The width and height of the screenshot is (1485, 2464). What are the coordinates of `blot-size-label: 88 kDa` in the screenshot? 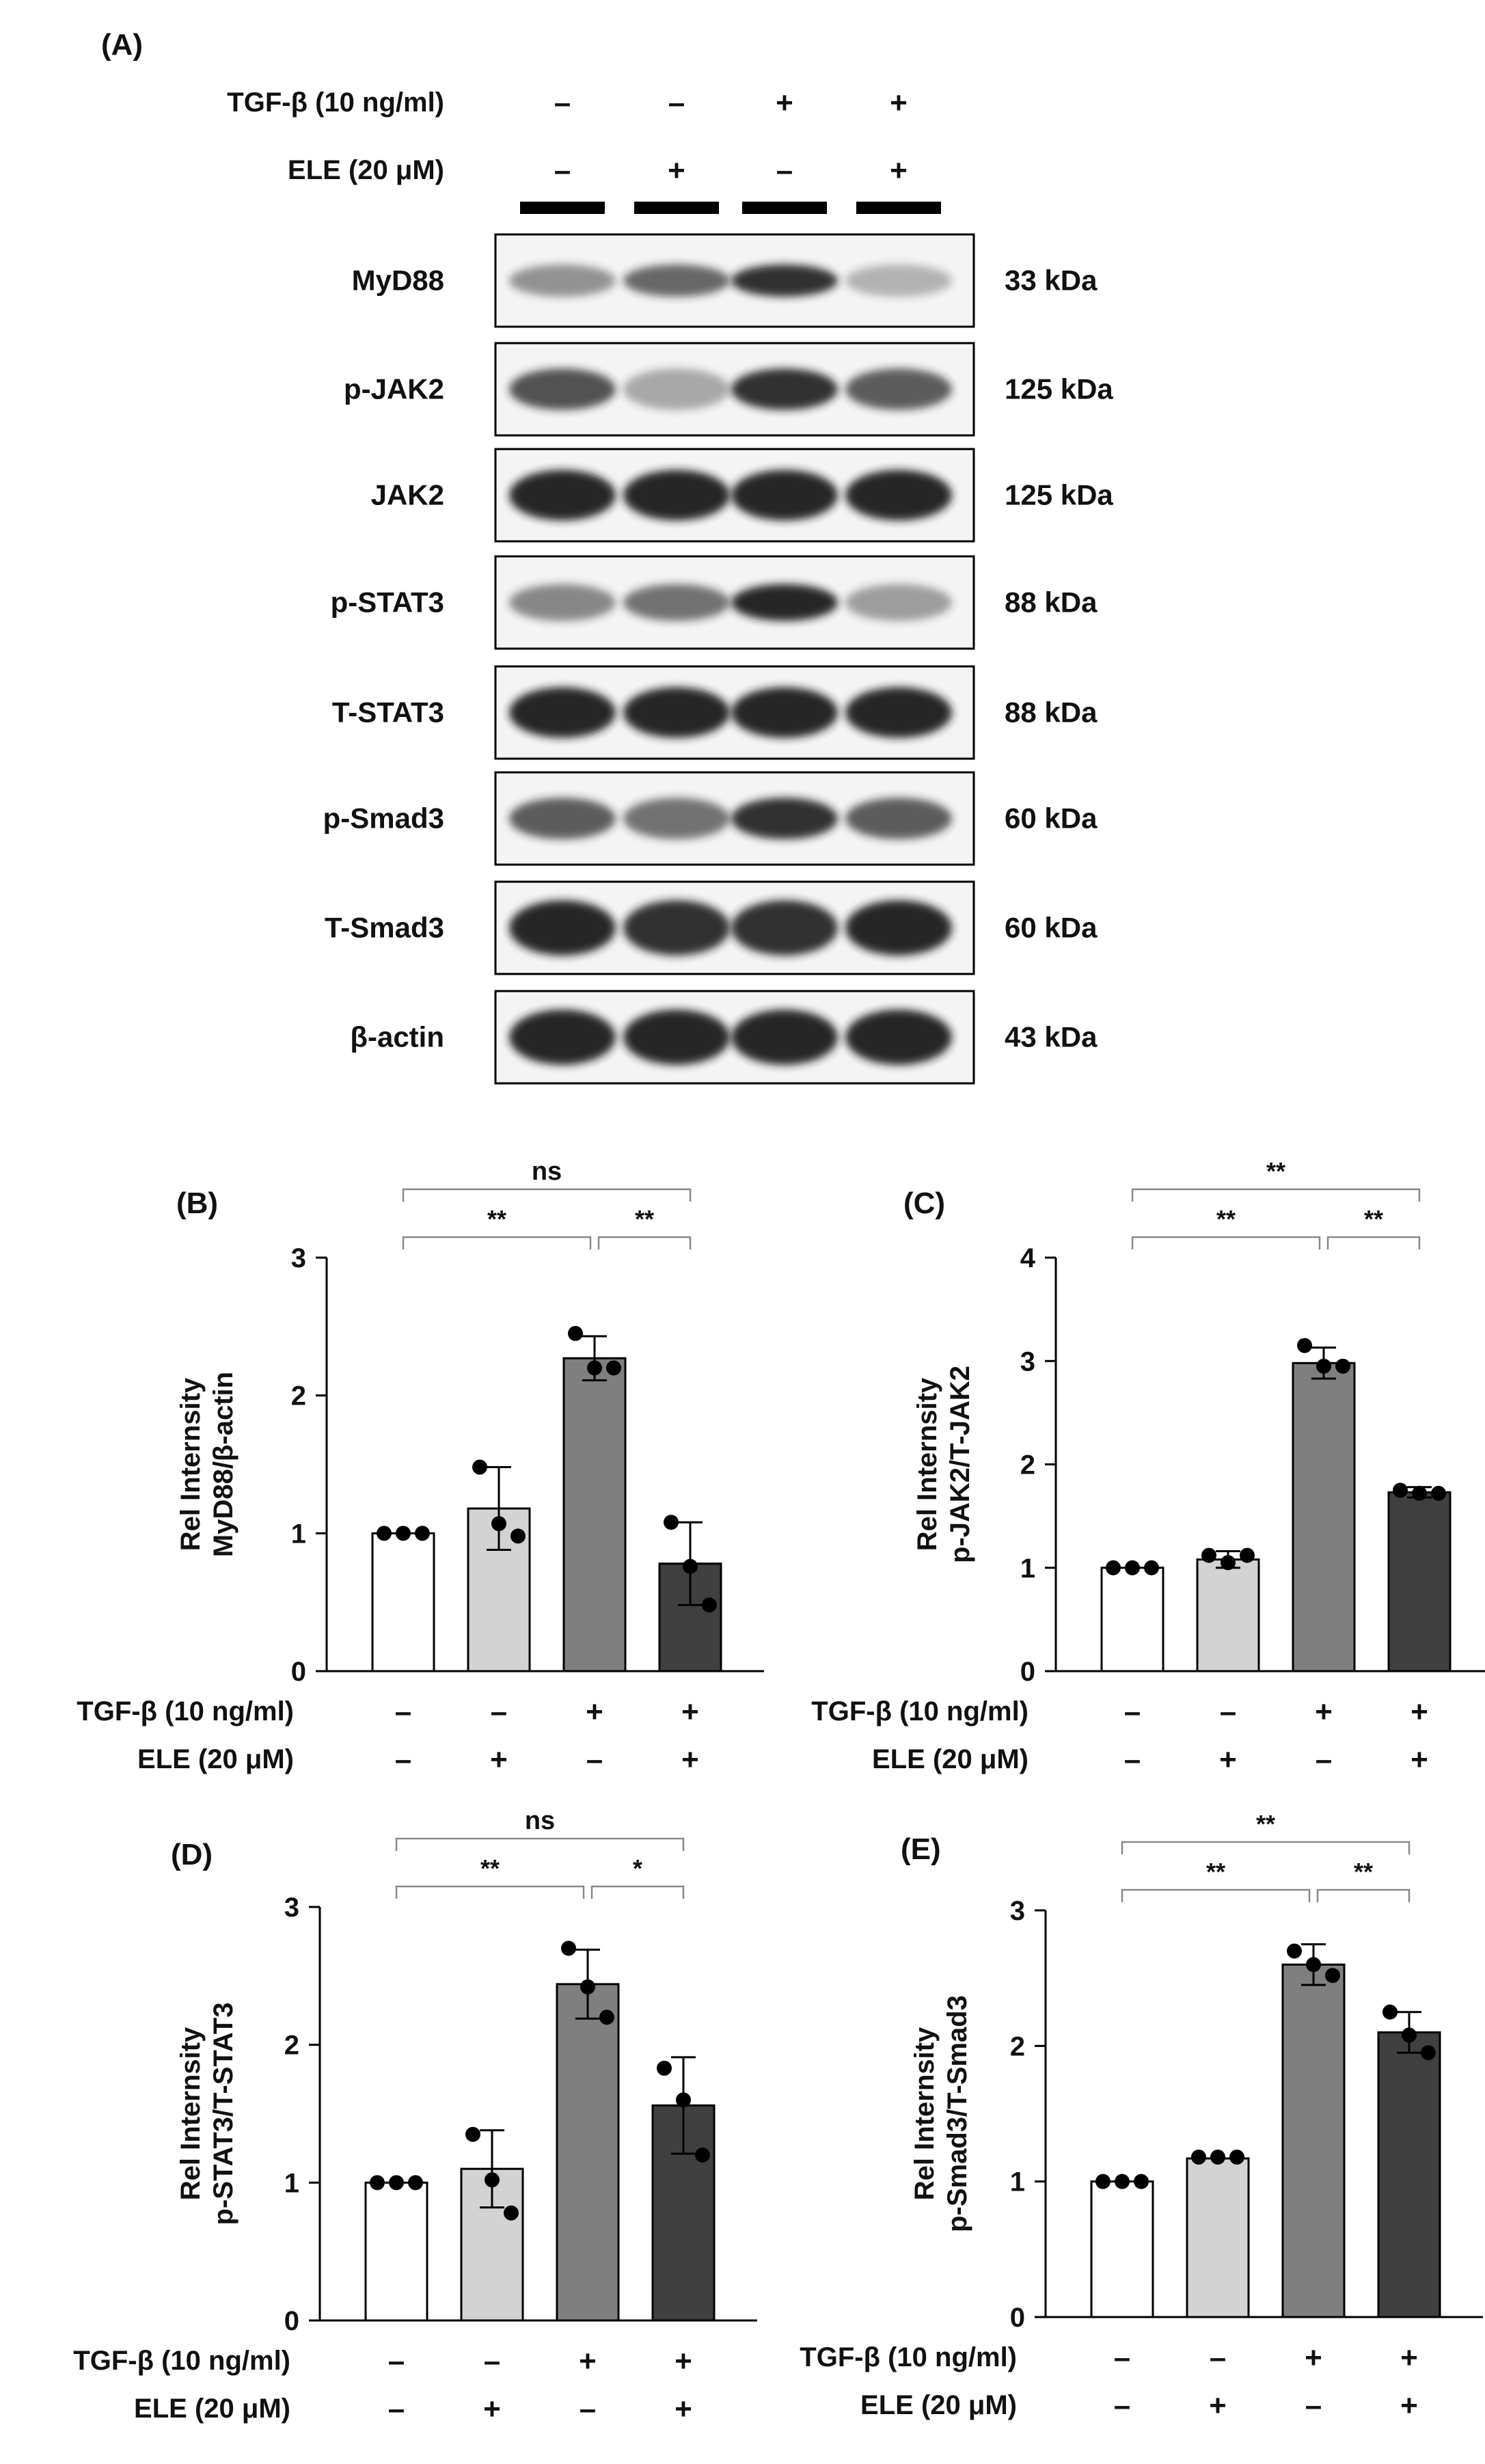 It's located at (1051, 602).